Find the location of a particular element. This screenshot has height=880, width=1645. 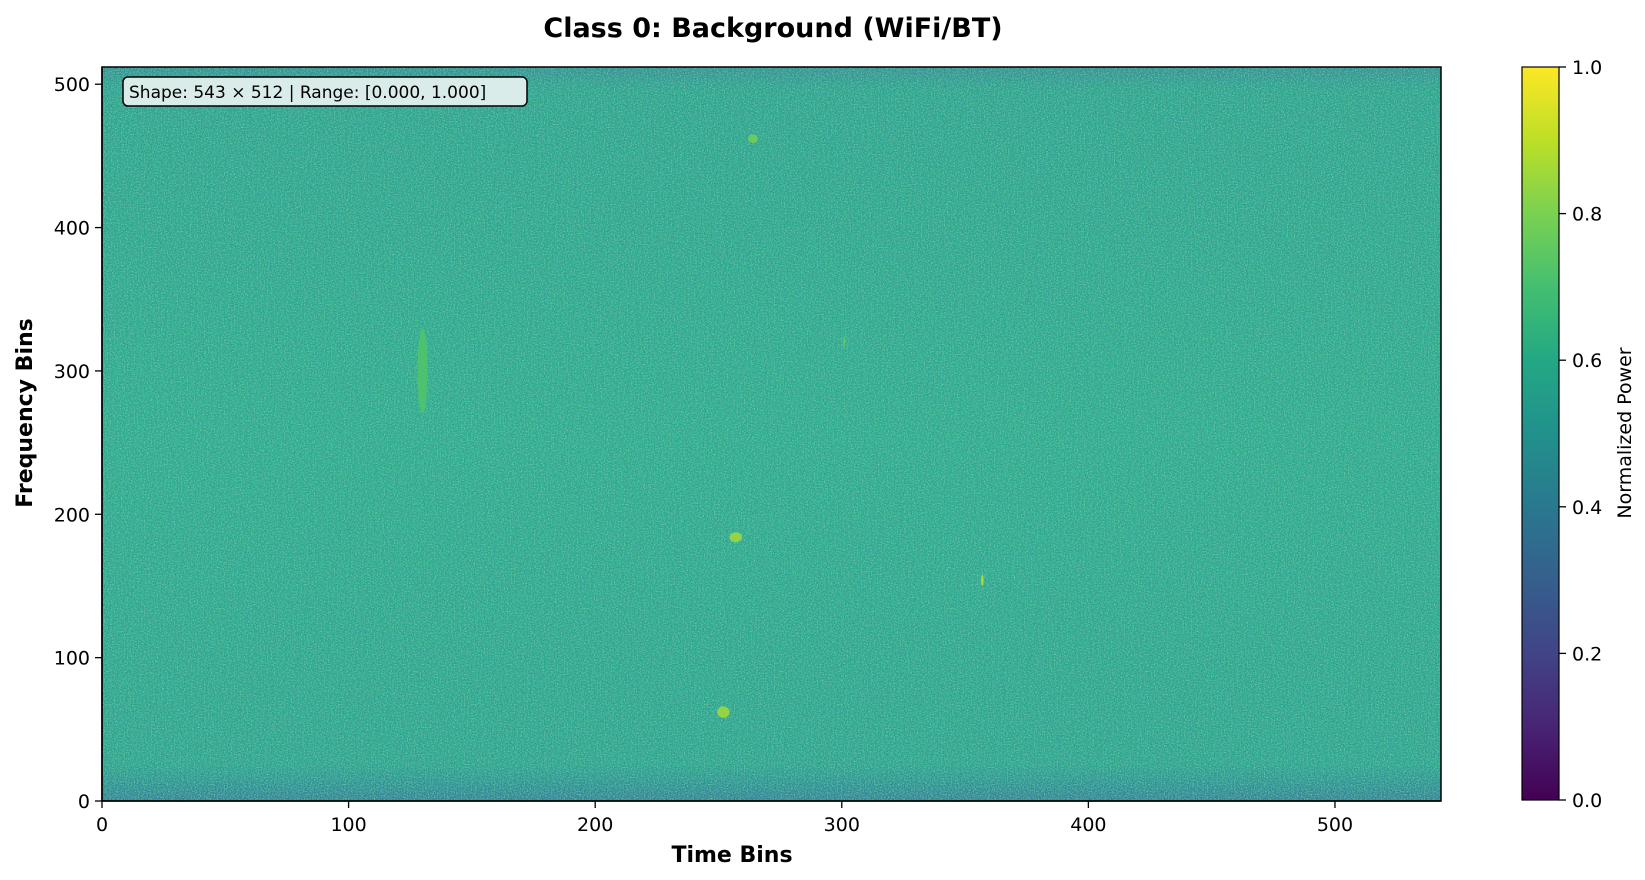

colorbar-ticks: 0.0 0.2 0.4 0.6 0.8 1.0 is located at coordinates (1580, 434).